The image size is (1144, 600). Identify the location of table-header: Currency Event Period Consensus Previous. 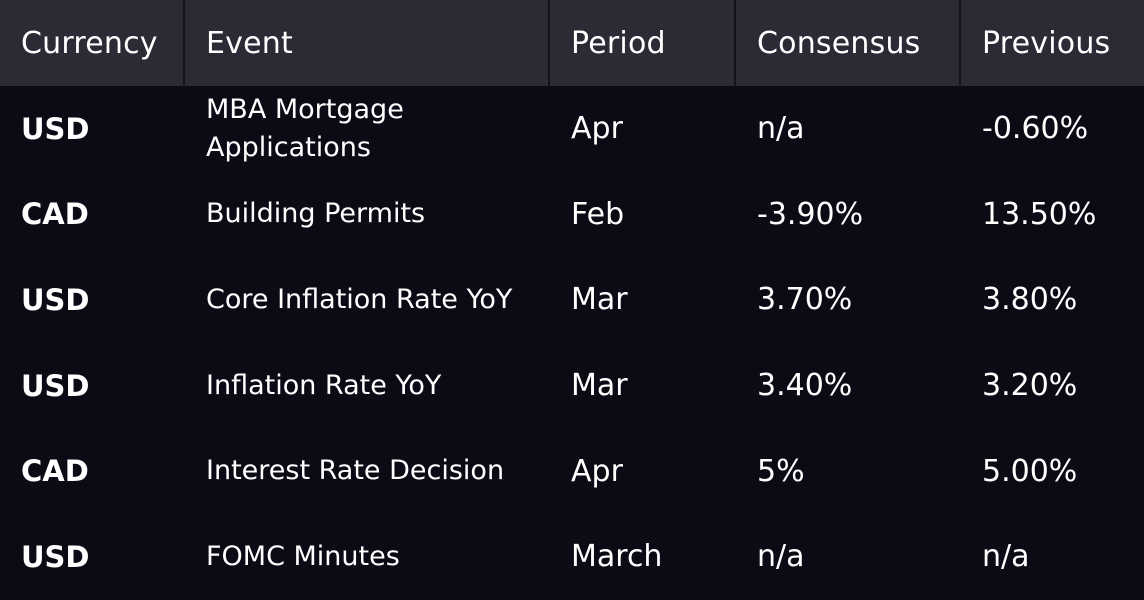
(572, 43).